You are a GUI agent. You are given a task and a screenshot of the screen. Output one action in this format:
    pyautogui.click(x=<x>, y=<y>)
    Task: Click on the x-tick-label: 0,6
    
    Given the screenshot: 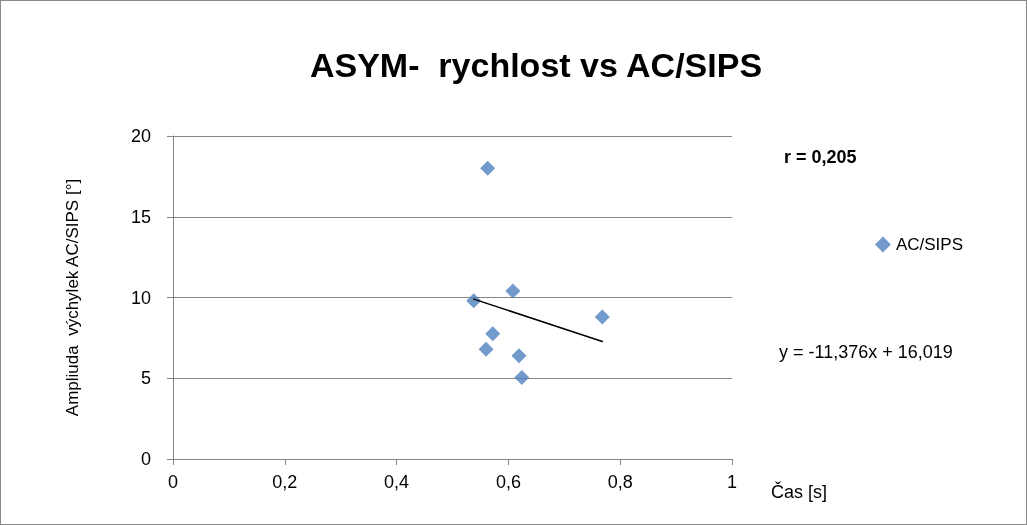 What is the action you would take?
    pyautogui.click(x=508, y=482)
    